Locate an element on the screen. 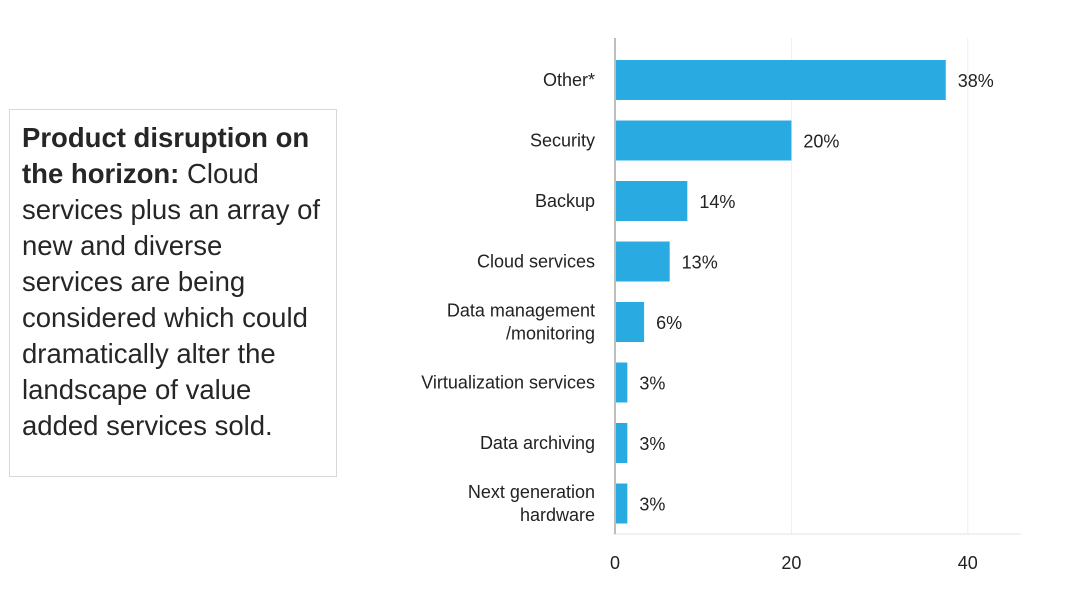 This screenshot has width=1074, height=600. value-label-3: 13% is located at coordinates (700, 263).